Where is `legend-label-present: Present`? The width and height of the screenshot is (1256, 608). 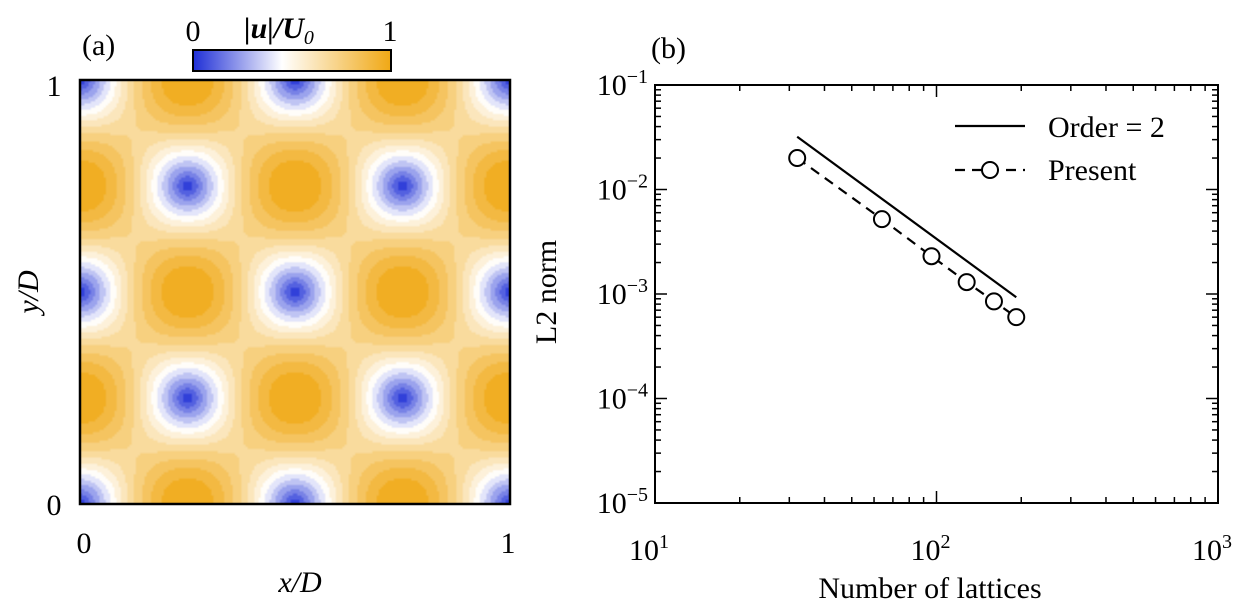
legend-label-present: Present is located at coordinates (1092, 170).